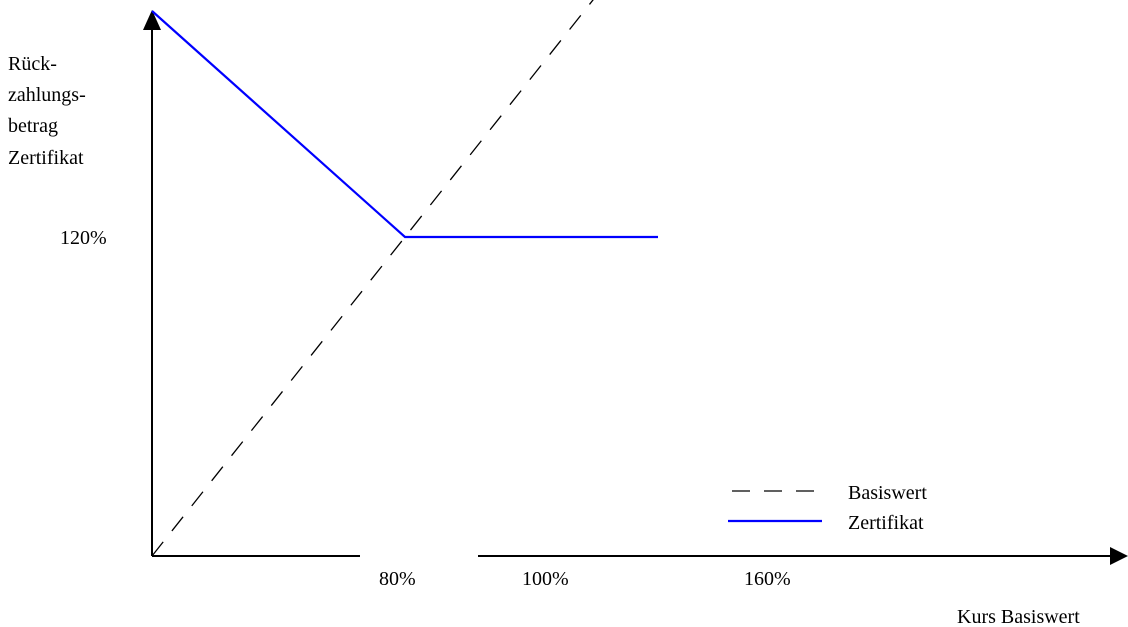 This screenshot has width=1128, height=627. Describe the element at coordinates (887, 493) in the screenshot. I see `legend-label-basiswert: Basiswert` at that location.